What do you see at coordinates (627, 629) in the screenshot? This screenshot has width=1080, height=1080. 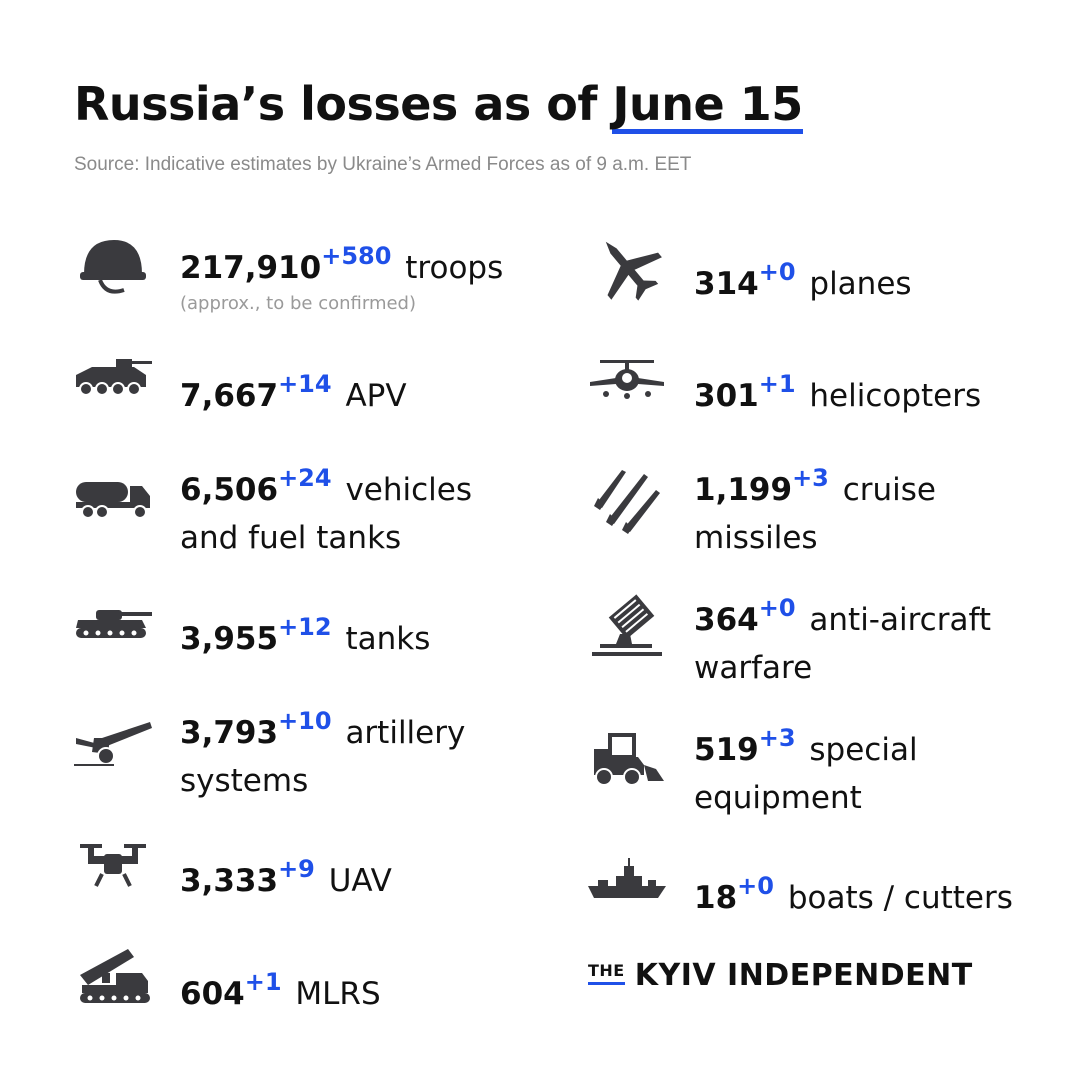 I see `anti-aircraft-icon` at bounding box center [627, 629].